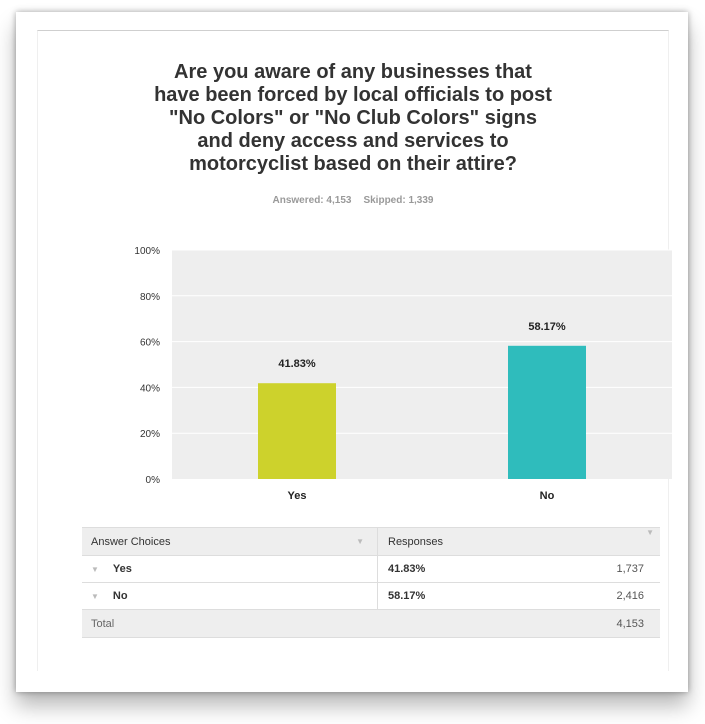 The width and height of the screenshot is (705, 724). What do you see at coordinates (630, 596) in the screenshot?
I see `response-count: 2,416` at bounding box center [630, 596].